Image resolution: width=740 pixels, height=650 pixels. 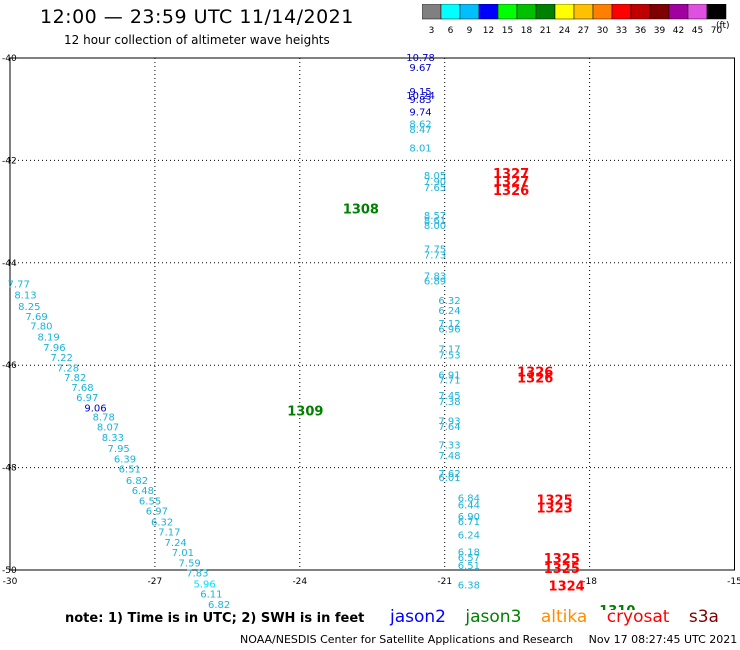 What do you see at coordinates (663, 639) in the screenshot?
I see `footer-timestamp: Nov 17 08:27:45 UTC 2021` at bounding box center [663, 639].